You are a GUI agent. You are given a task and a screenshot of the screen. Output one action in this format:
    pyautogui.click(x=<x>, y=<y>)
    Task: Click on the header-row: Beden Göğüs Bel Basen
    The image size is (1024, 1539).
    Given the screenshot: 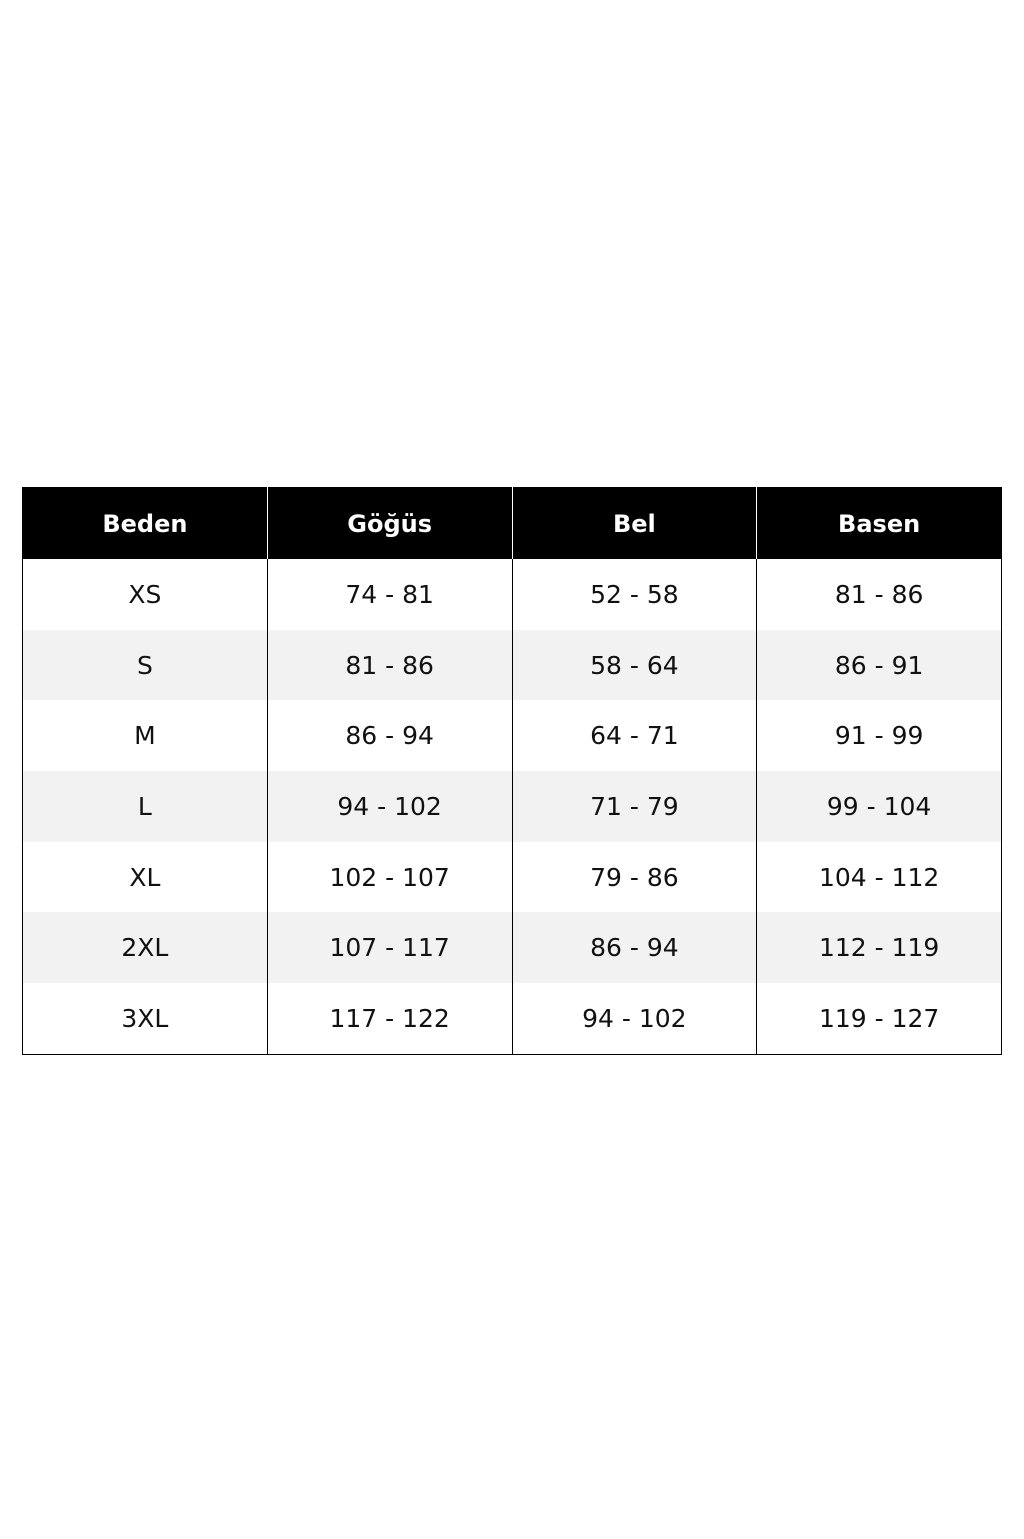 What is the action you would take?
    pyautogui.click(x=512, y=523)
    